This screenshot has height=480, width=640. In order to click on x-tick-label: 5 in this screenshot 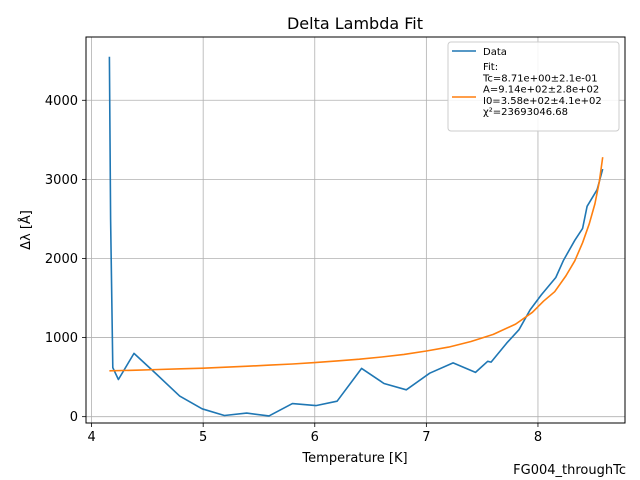, I will do `click(203, 437)`.